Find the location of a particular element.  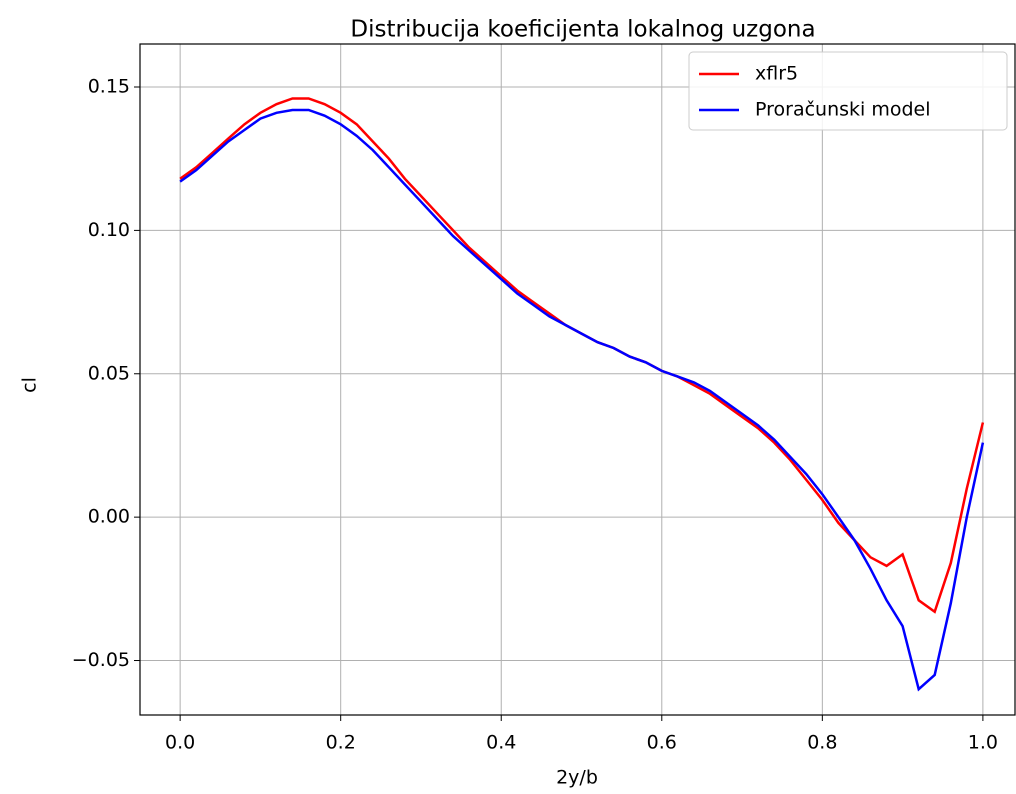

x-tick-label: 0.2 is located at coordinates (341, 743).